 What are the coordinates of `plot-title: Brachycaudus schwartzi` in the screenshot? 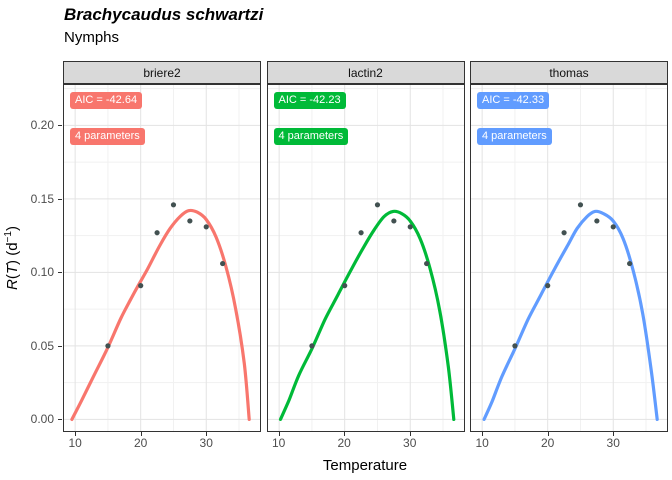 It's located at (164, 14).